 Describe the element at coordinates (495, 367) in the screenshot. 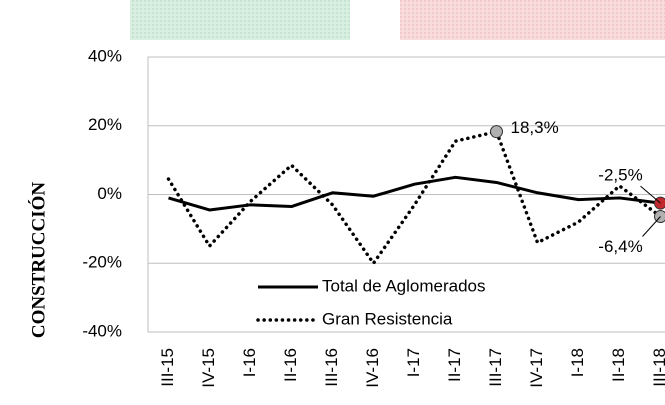

I see `x-tick-label: III-17` at that location.